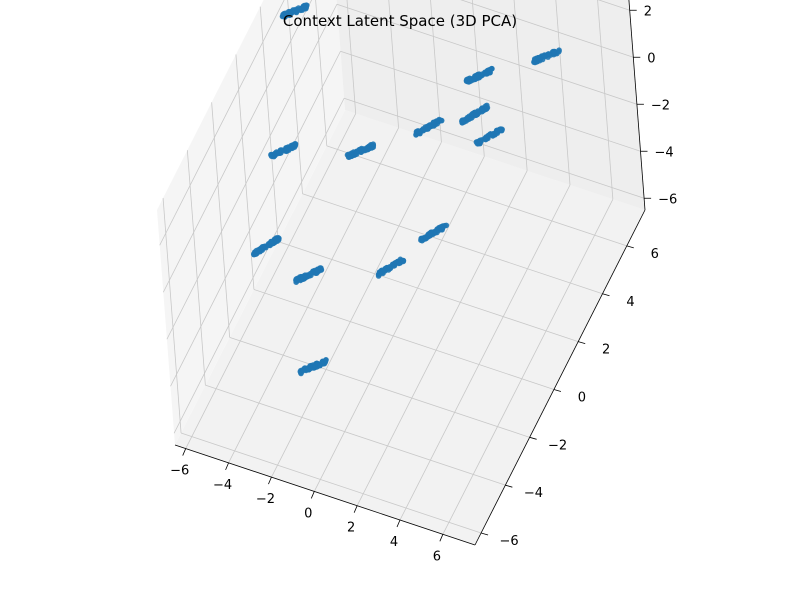 This screenshot has height=604, width=800. I want to click on z-tick-label: −2, so click(660, 105).